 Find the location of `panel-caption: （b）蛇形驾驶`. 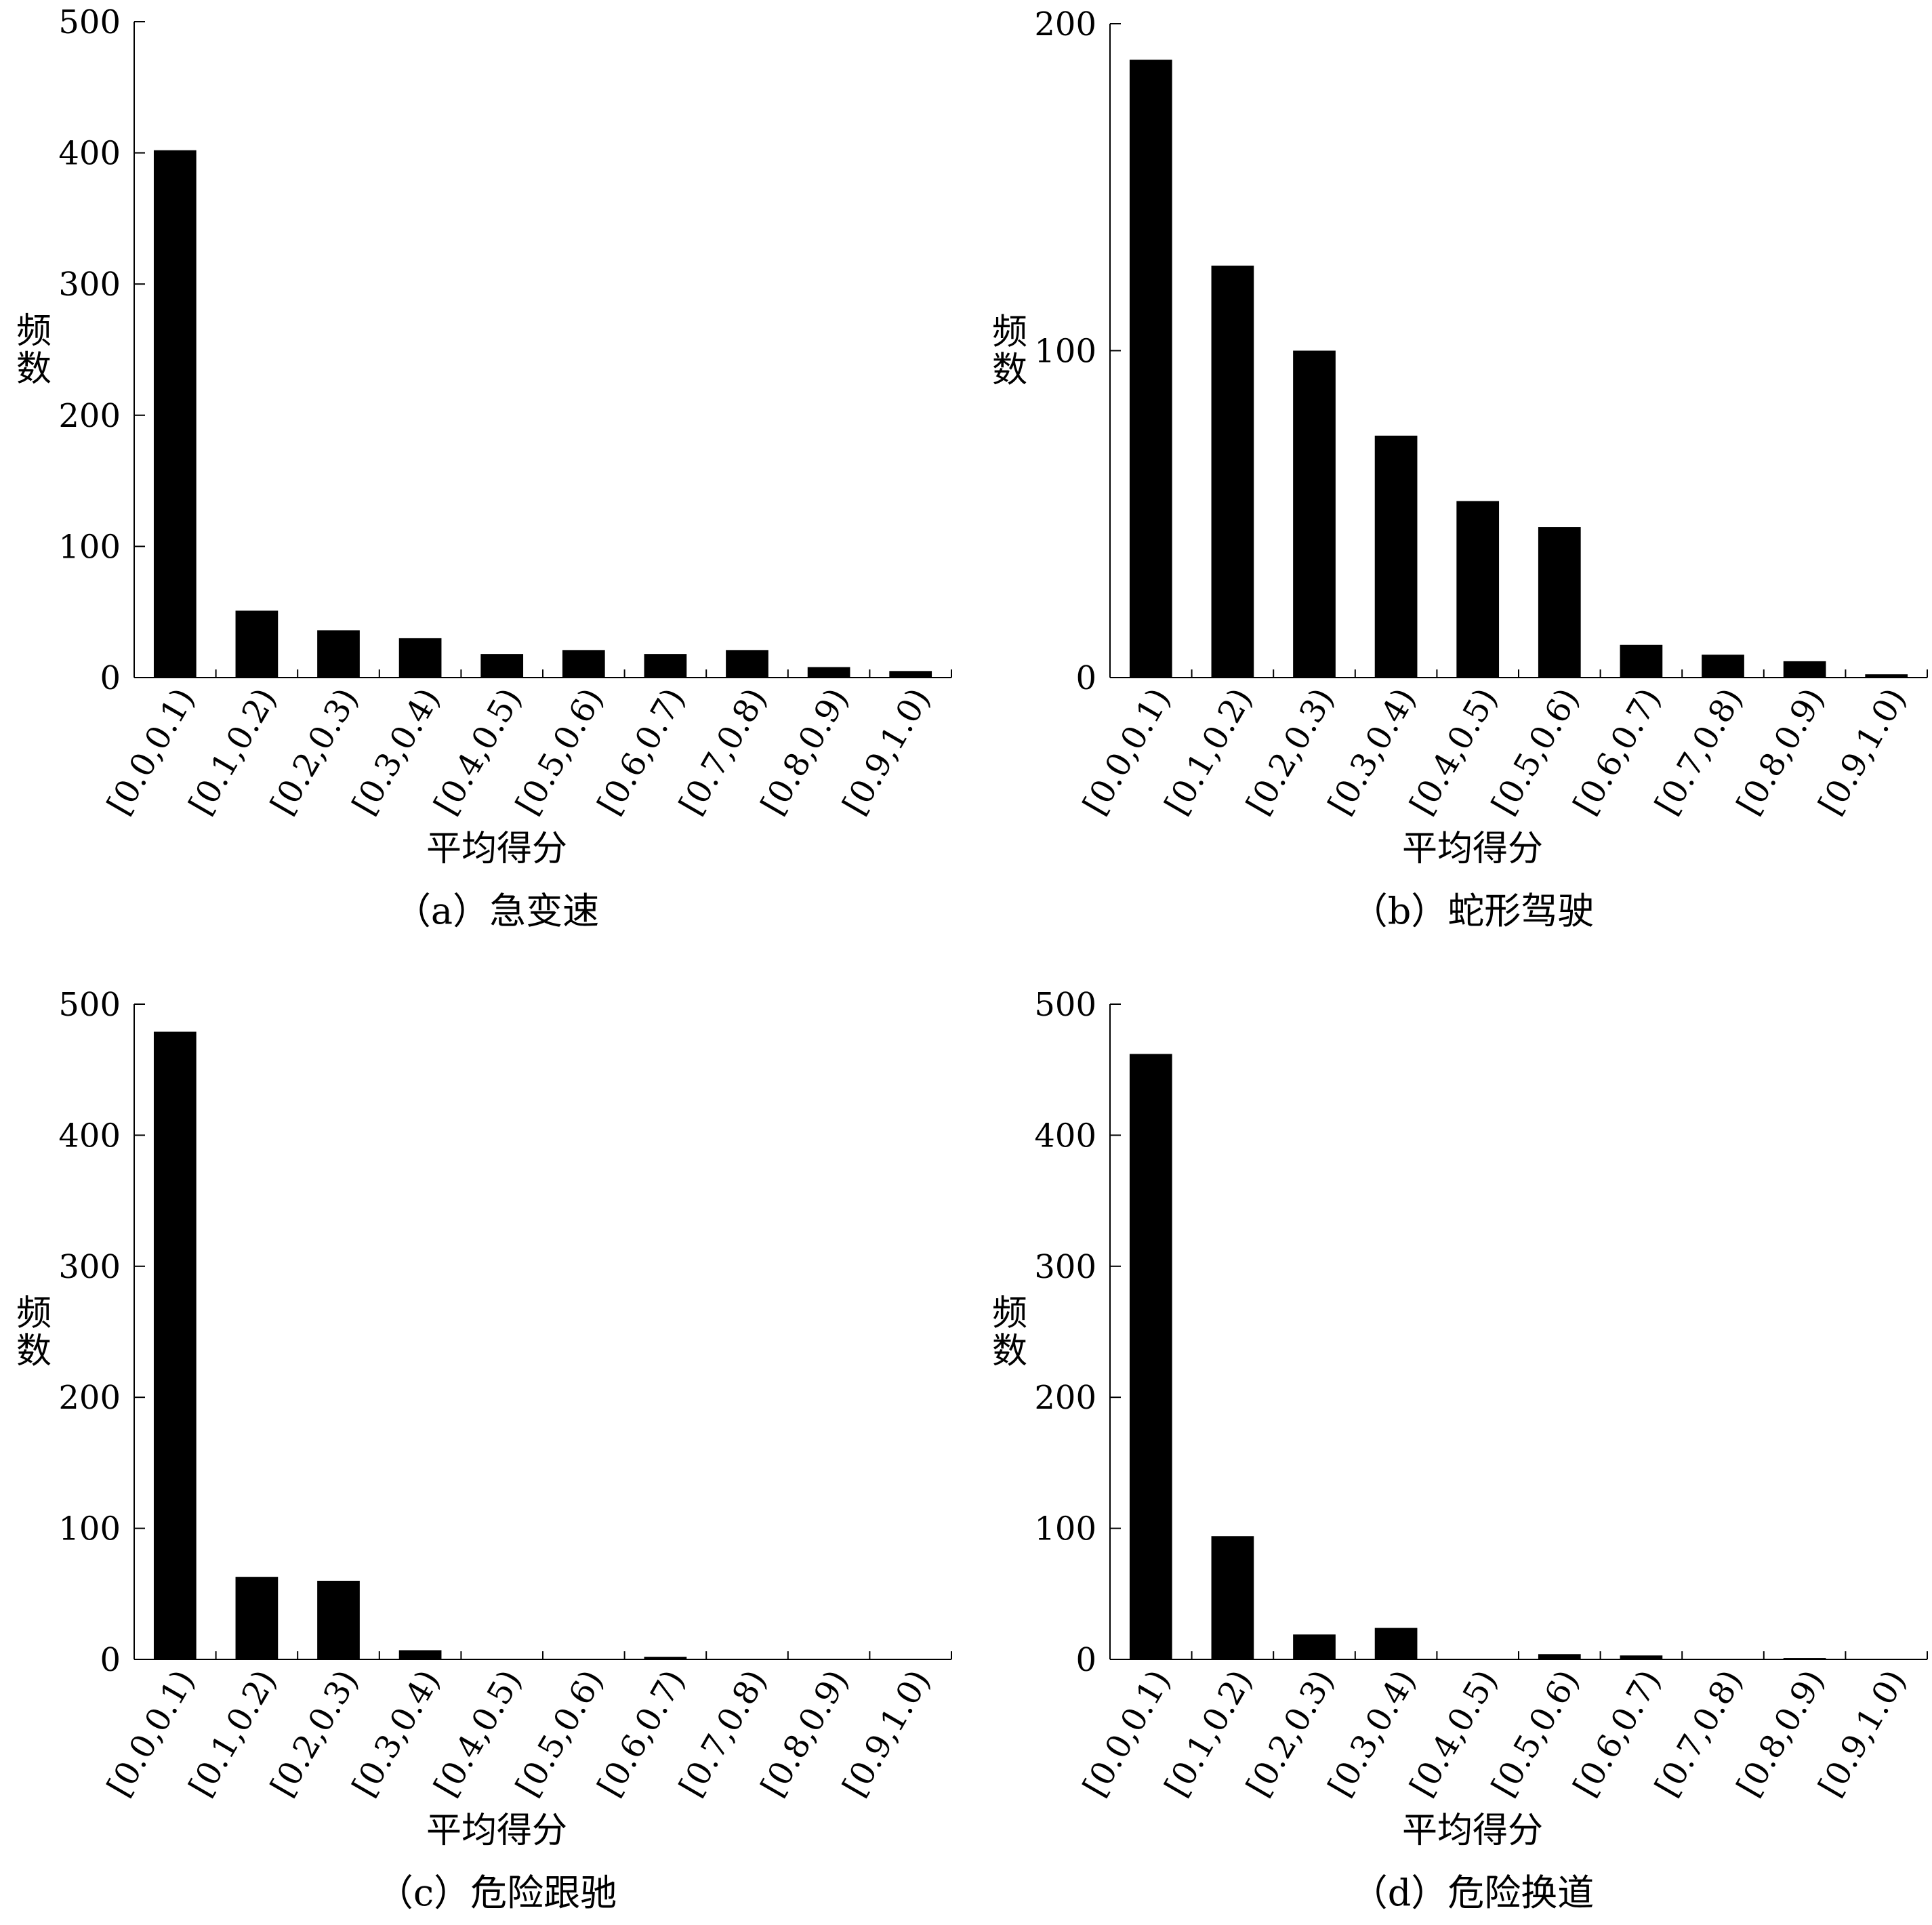

panel-caption: （b）蛇形驾驶 is located at coordinates (1473, 911).